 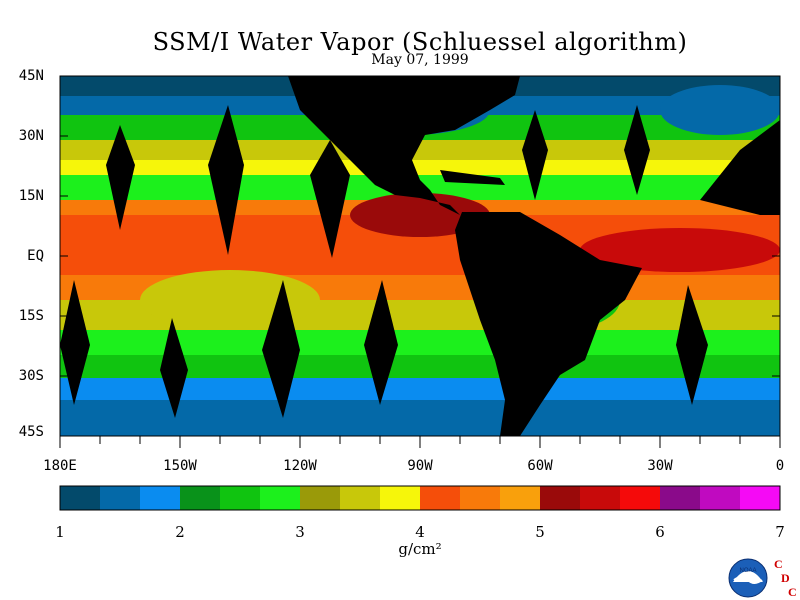 What do you see at coordinates (420, 215) in the screenshot?
I see `east-pacific-max` at bounding box center [420, 215].